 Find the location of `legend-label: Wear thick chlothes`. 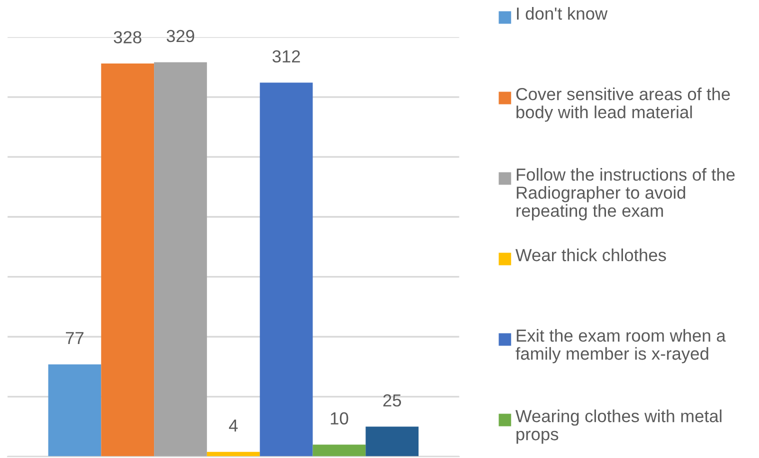

legend-label: Wear thick chlothes is located at coordinates (591, 255).